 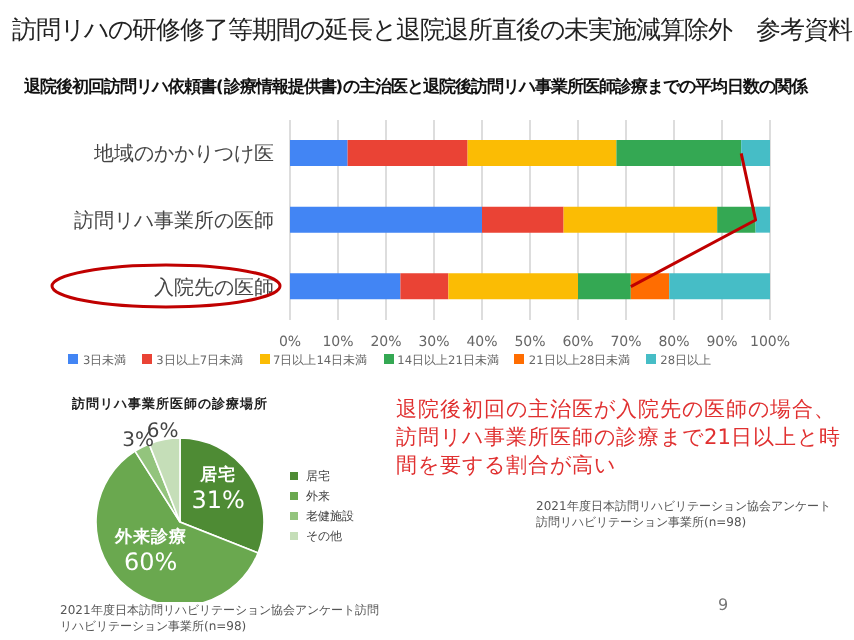 I want to click on text: 外来診療, so click(x=150, y=537).